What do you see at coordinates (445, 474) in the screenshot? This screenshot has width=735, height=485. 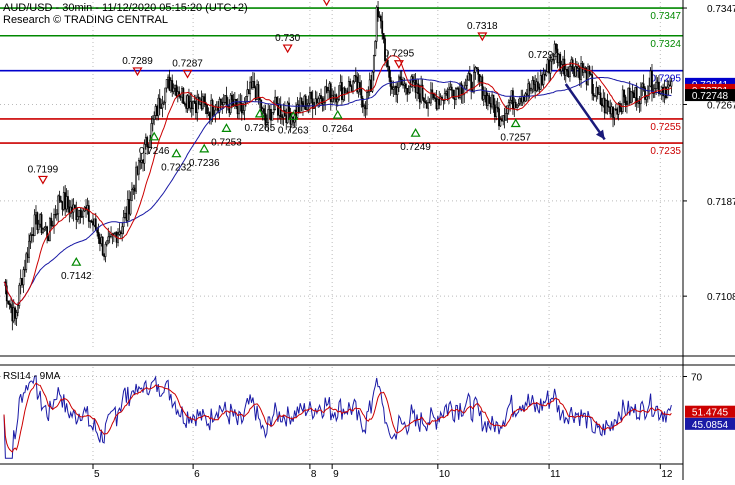 I see `x-tick-label: 10` at bounding box center [445, 474].